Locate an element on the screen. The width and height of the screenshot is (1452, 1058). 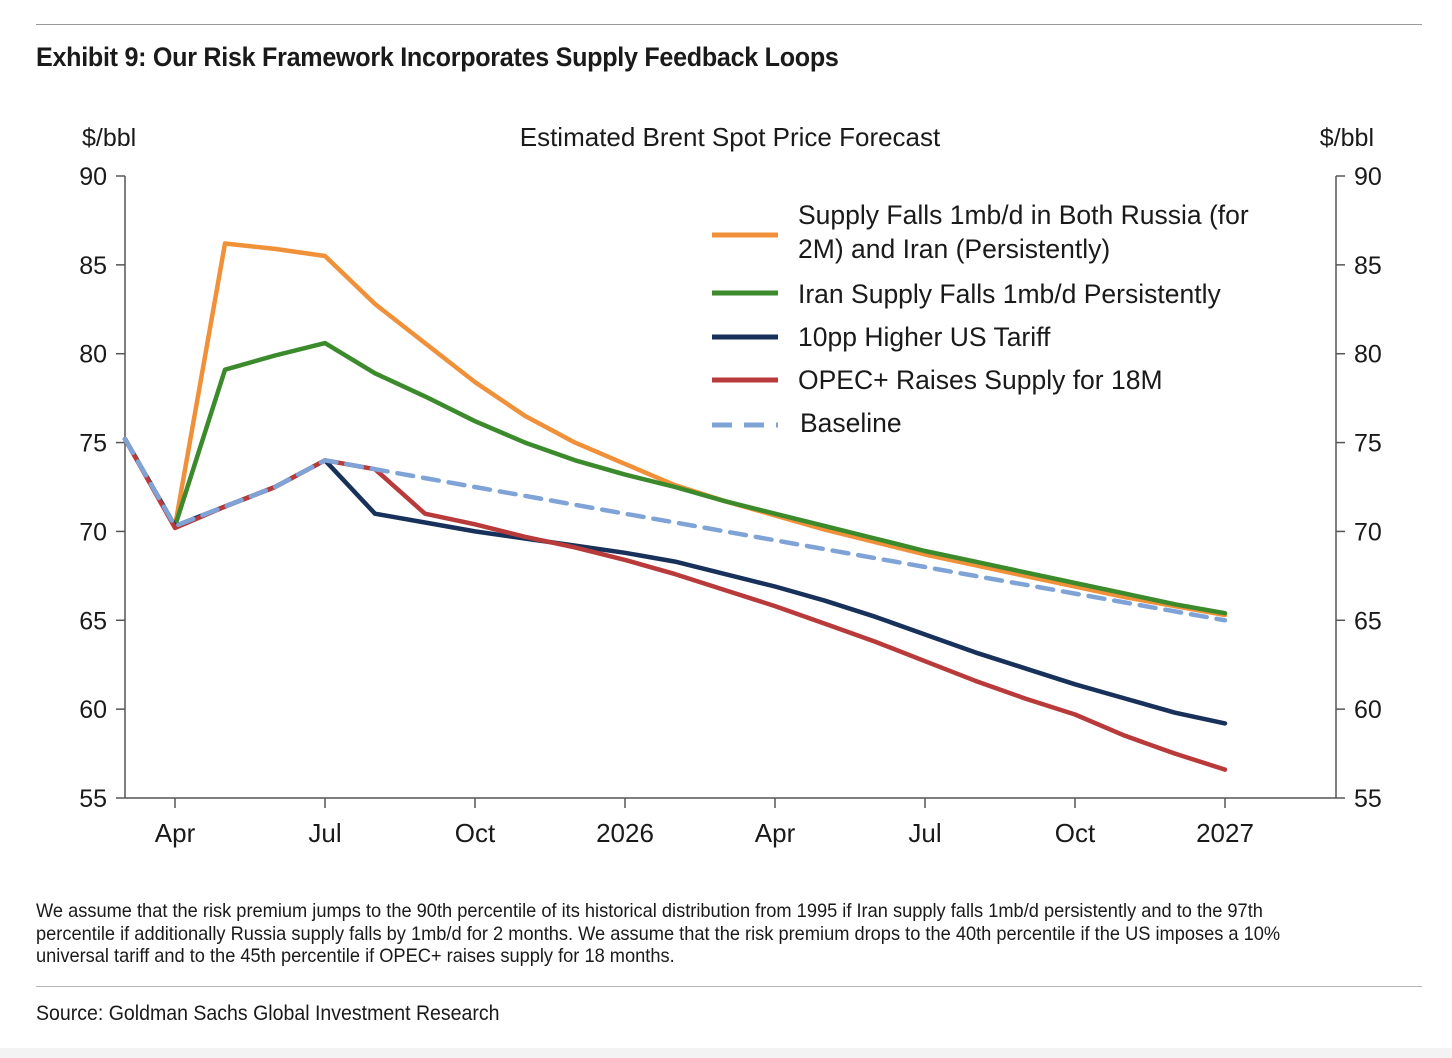
y-tick-label-left: 90 is located at coordinates (93, 177).